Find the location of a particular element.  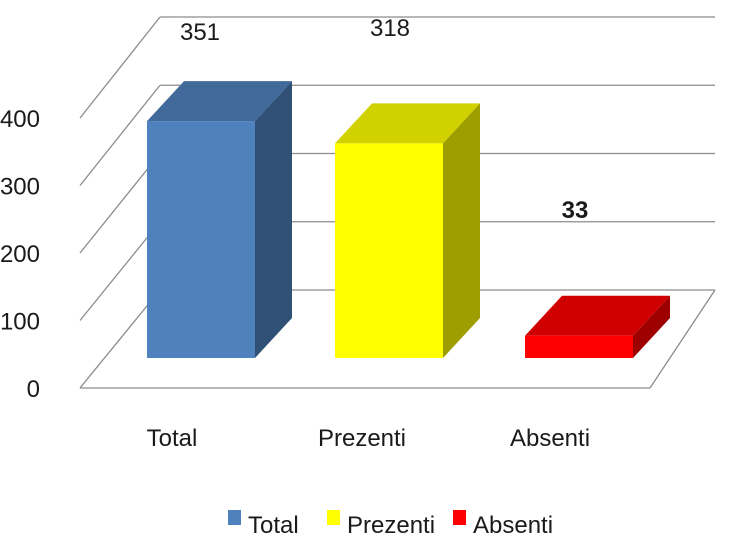

y-tick-label: 200 is located at coordinates (20, 254).